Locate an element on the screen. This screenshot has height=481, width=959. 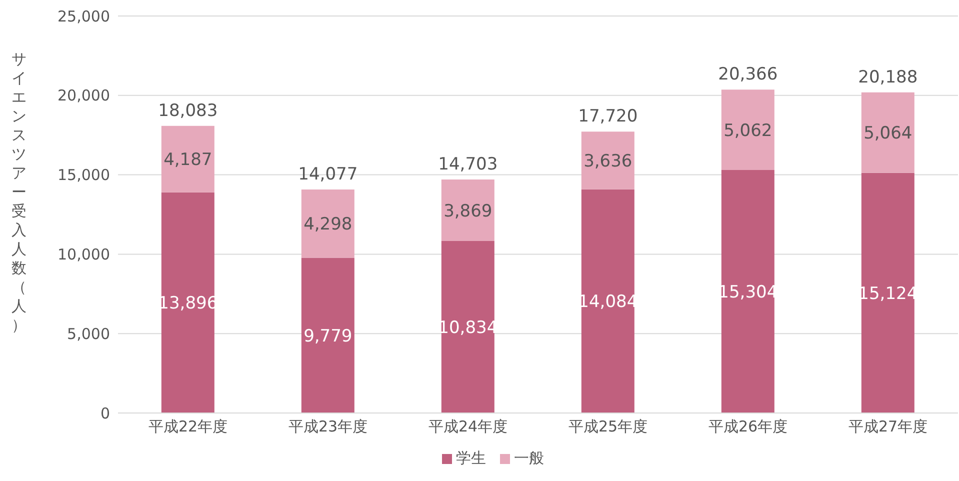
total-label: 18,083 is located at coordinates (188, 110).